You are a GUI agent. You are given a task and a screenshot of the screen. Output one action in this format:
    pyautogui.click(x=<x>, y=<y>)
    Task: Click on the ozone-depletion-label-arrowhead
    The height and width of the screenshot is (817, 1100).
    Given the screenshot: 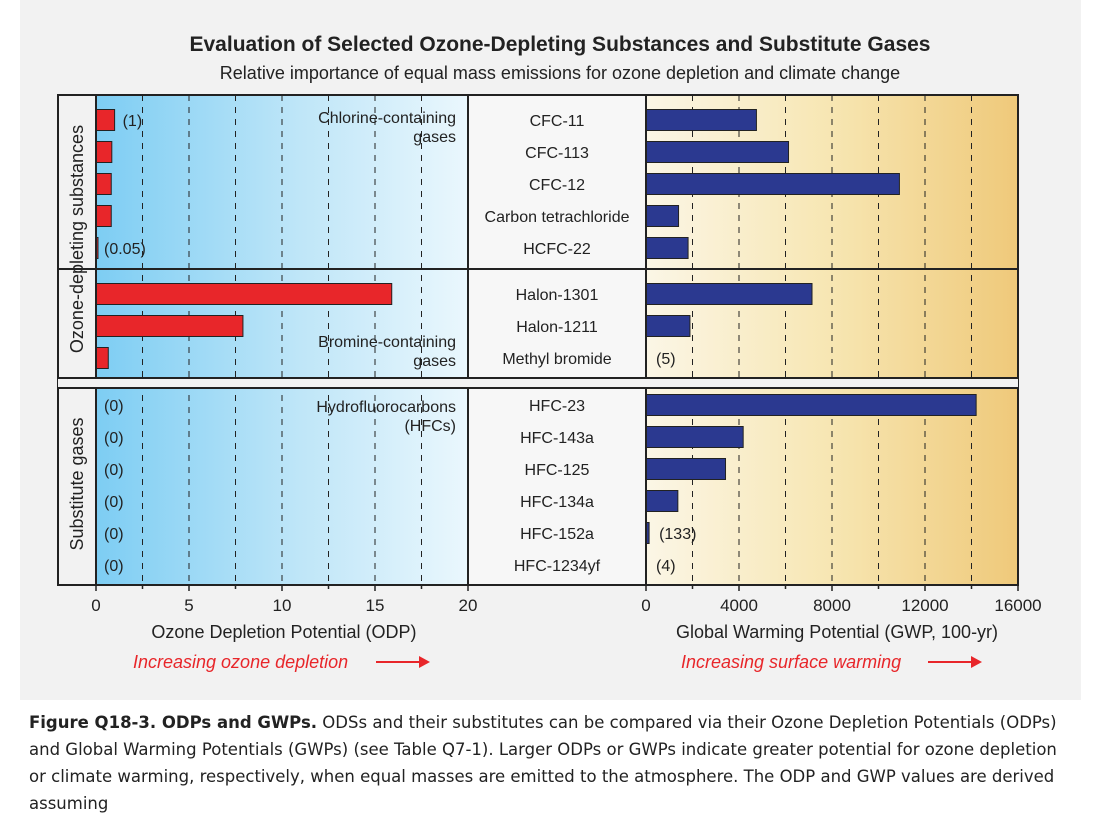 What is the action you would take?
    pyautogui.click(x=424, y=662)
    